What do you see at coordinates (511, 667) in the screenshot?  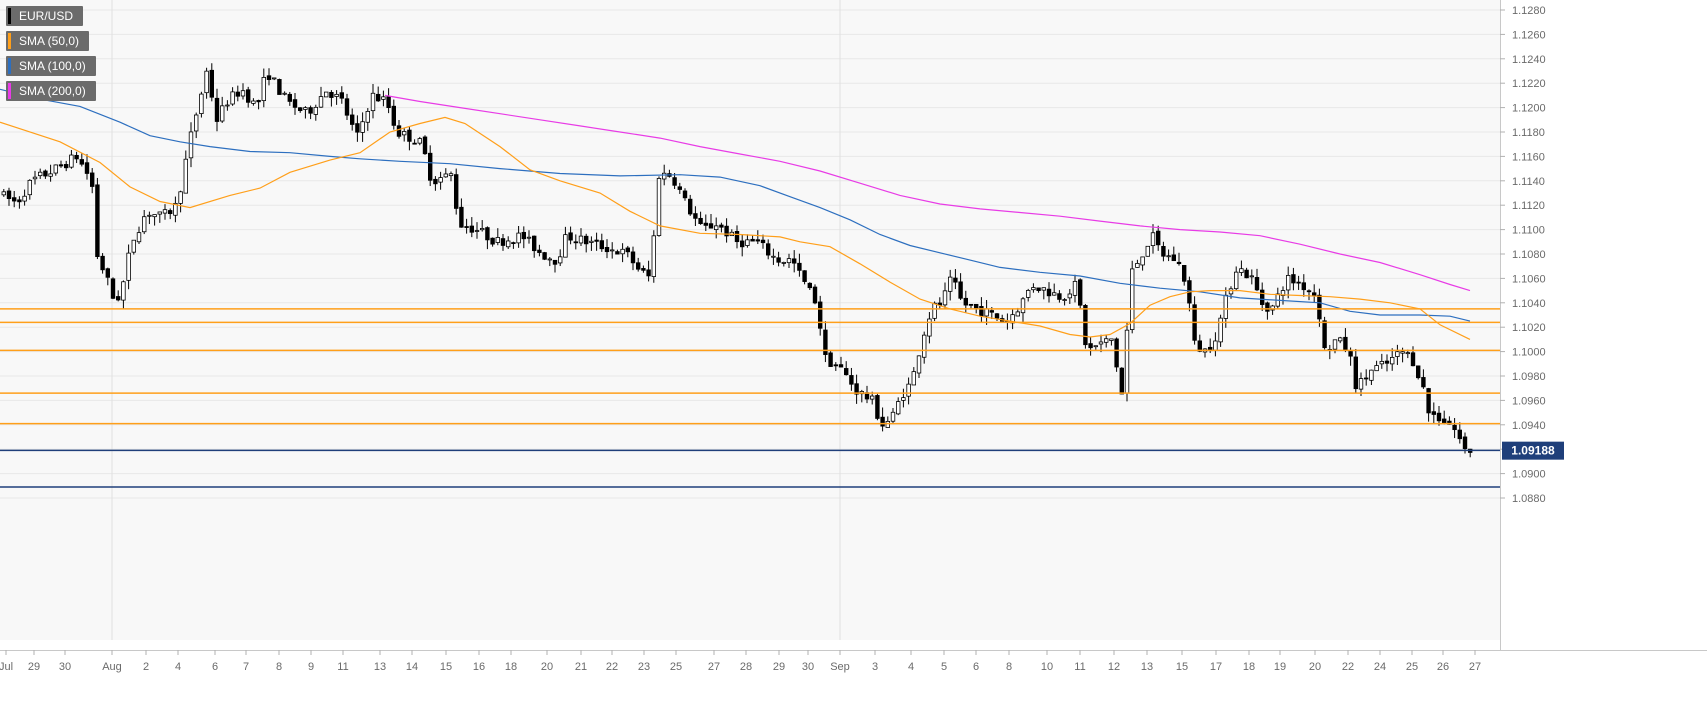 I see `x-tick-label: 18` at bounding box center [511, 667].